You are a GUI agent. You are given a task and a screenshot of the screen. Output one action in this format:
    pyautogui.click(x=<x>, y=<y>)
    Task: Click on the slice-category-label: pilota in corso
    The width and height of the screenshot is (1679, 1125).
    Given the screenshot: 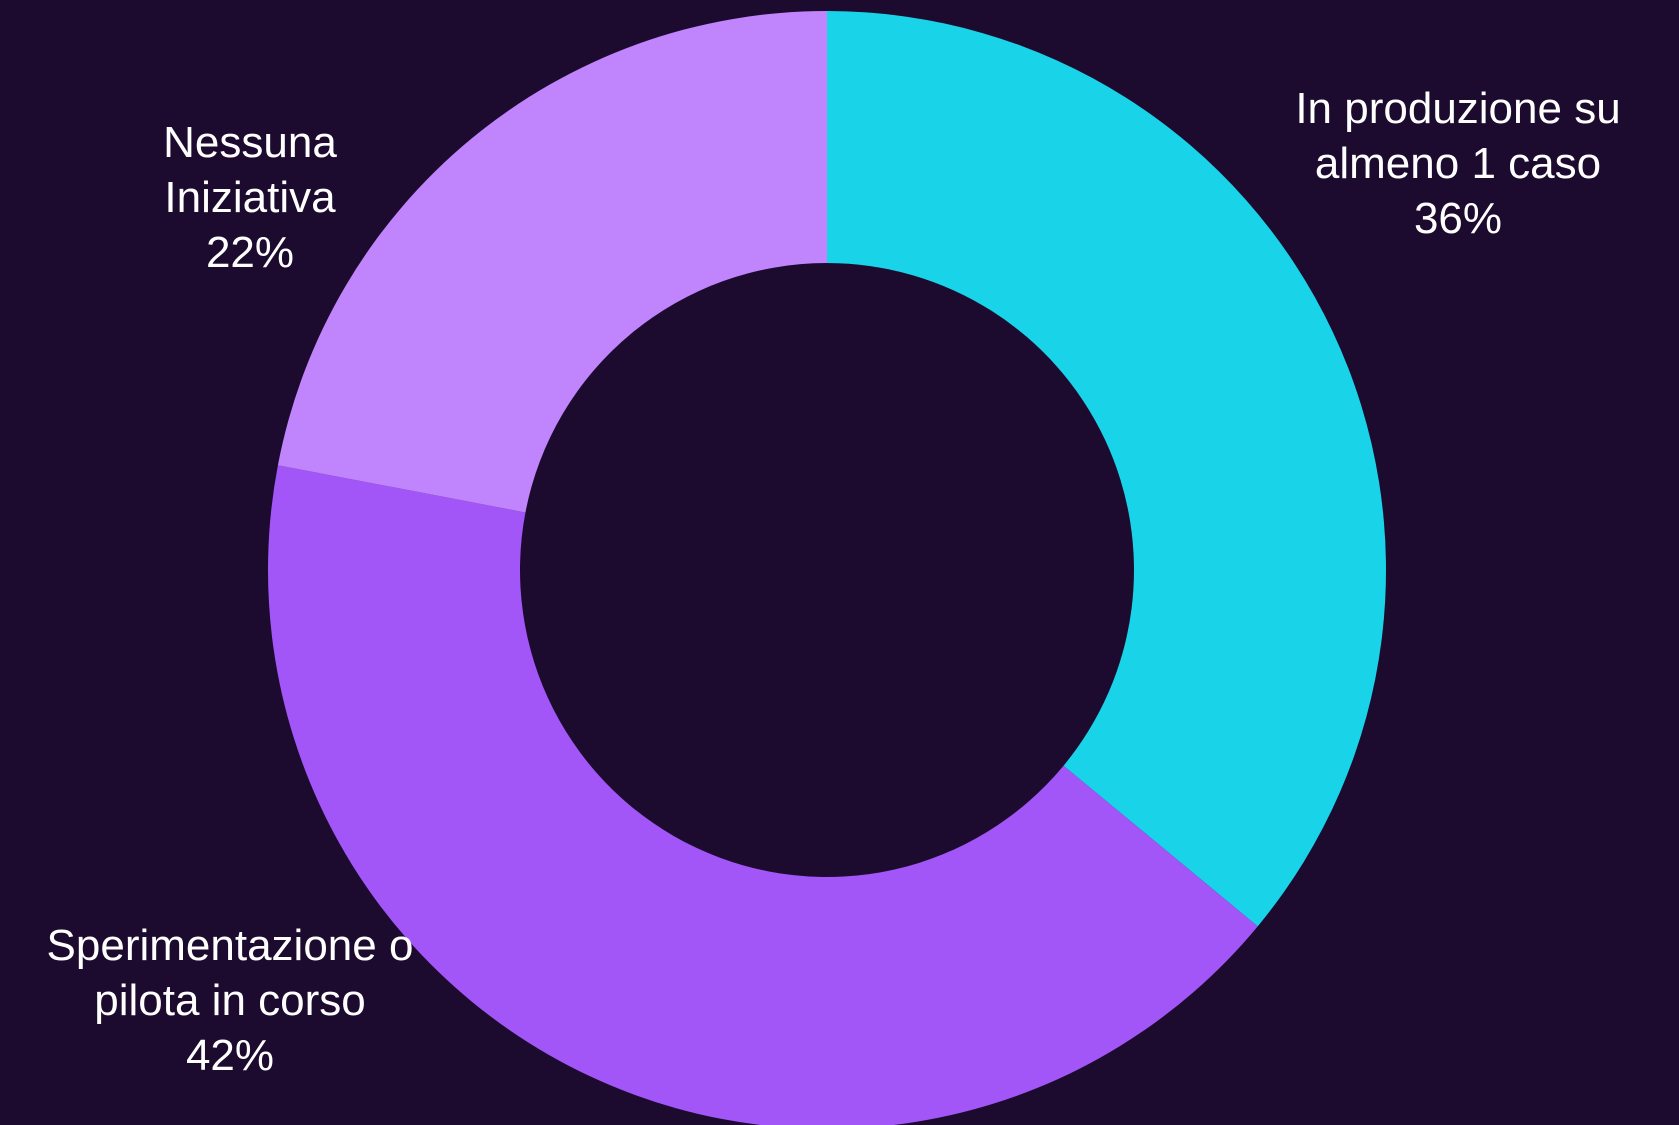 What is the action you would take?
    pyautogui.click(x=229, y=1000)
    